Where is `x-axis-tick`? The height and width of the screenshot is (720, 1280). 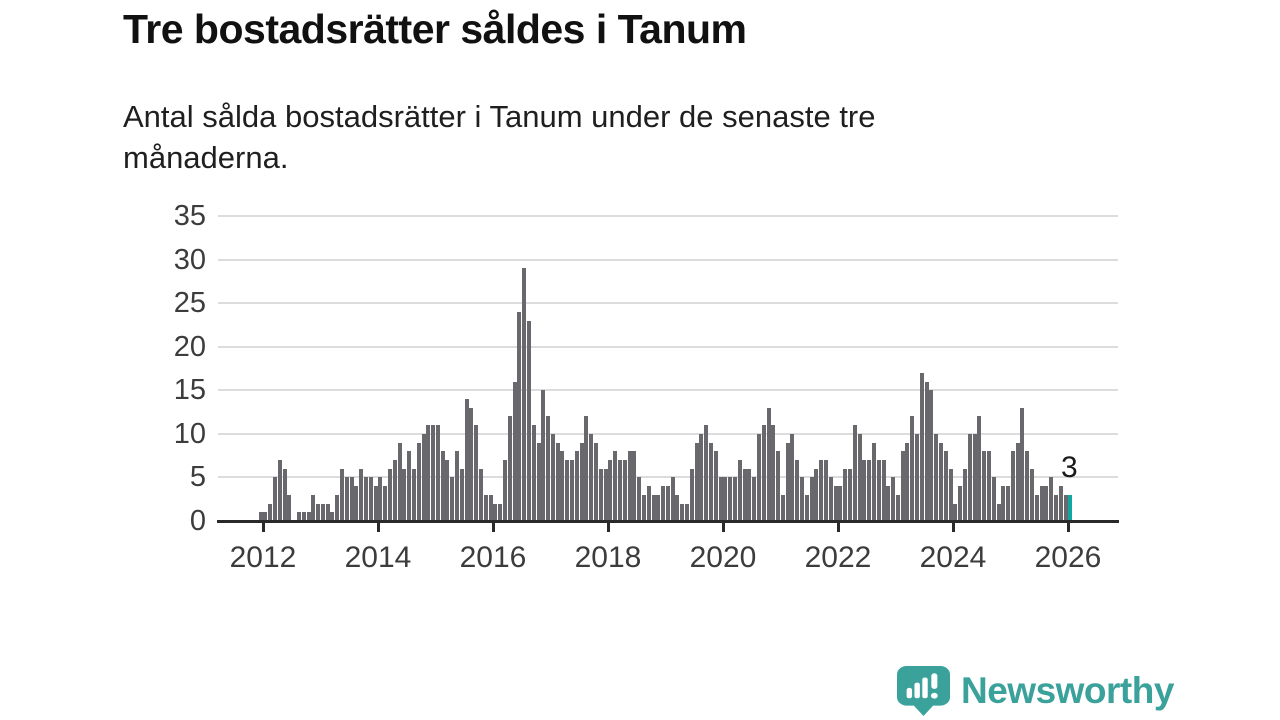
x-axis-tick is located at coordinates (838, 527).